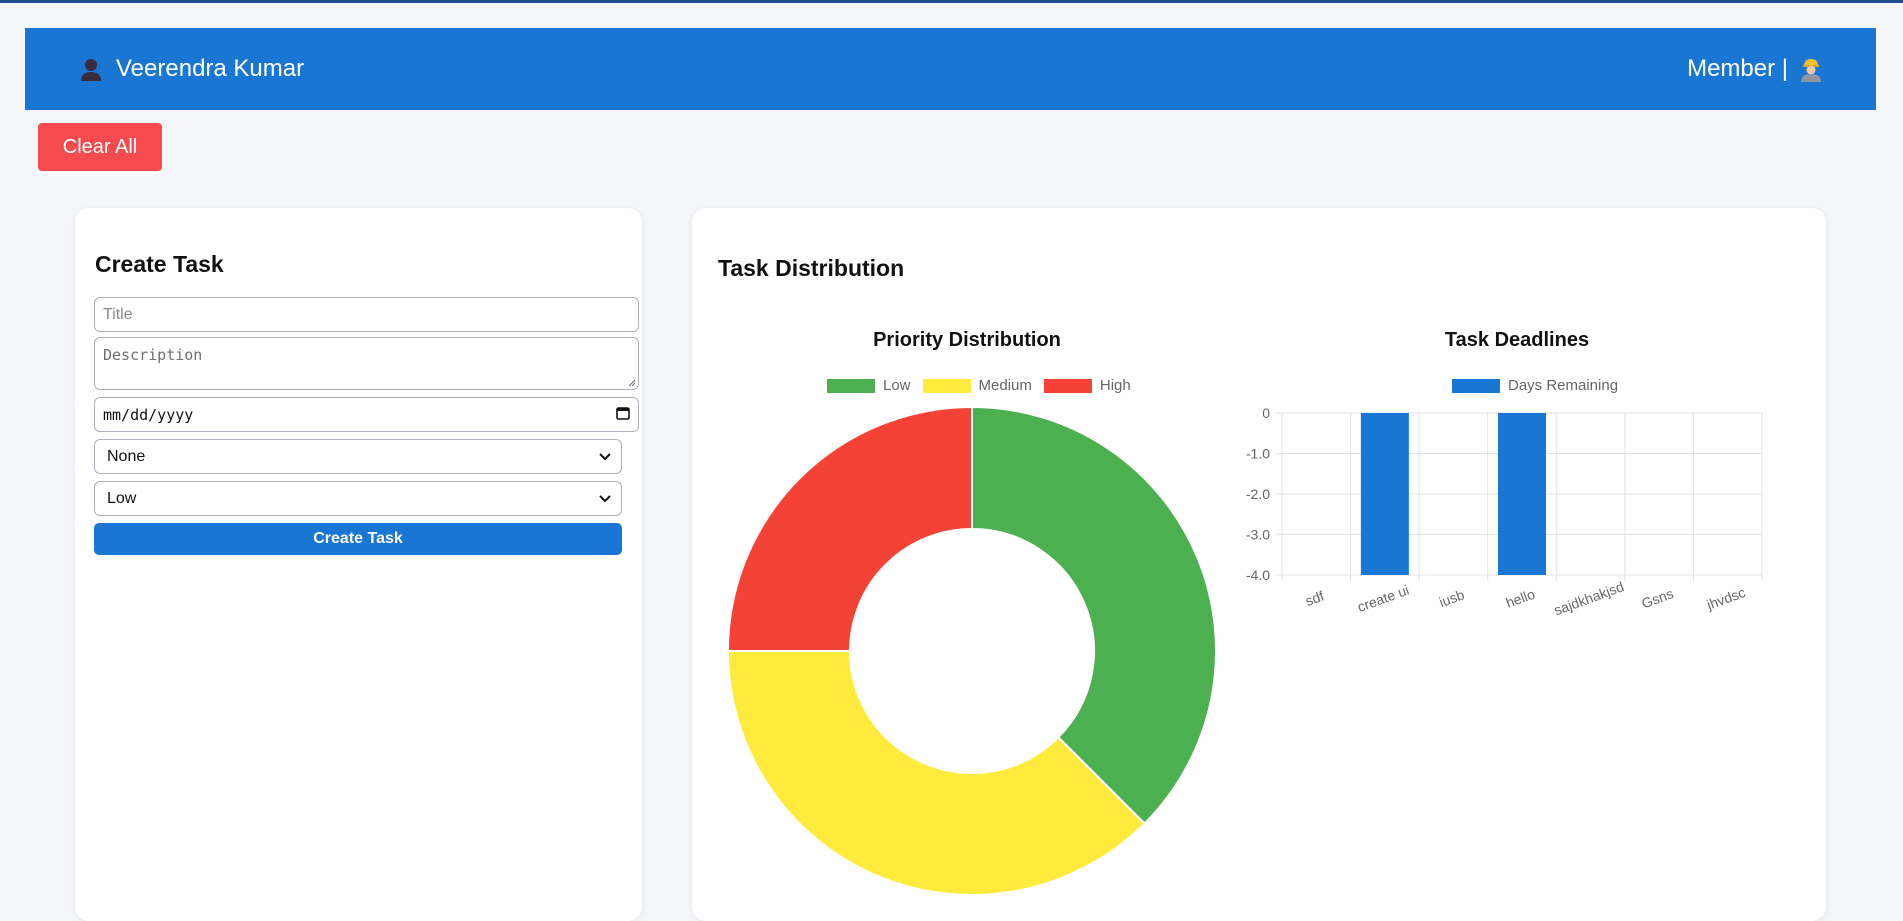 This screenshot has width=1903, height=921. What do you see at coordinates (358, 456) in the screenshot?
I see `assignee-select: None` at bounding box center [358, 456].